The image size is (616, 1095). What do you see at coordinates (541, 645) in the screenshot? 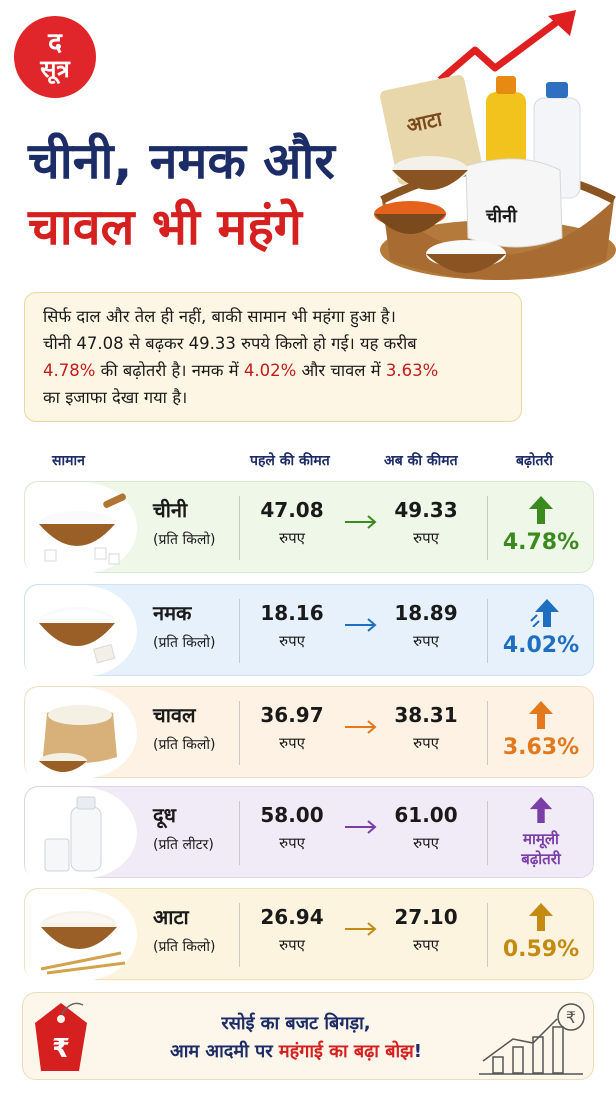
I see `change-percent: 4.02%` at bounding box center [541, 645].